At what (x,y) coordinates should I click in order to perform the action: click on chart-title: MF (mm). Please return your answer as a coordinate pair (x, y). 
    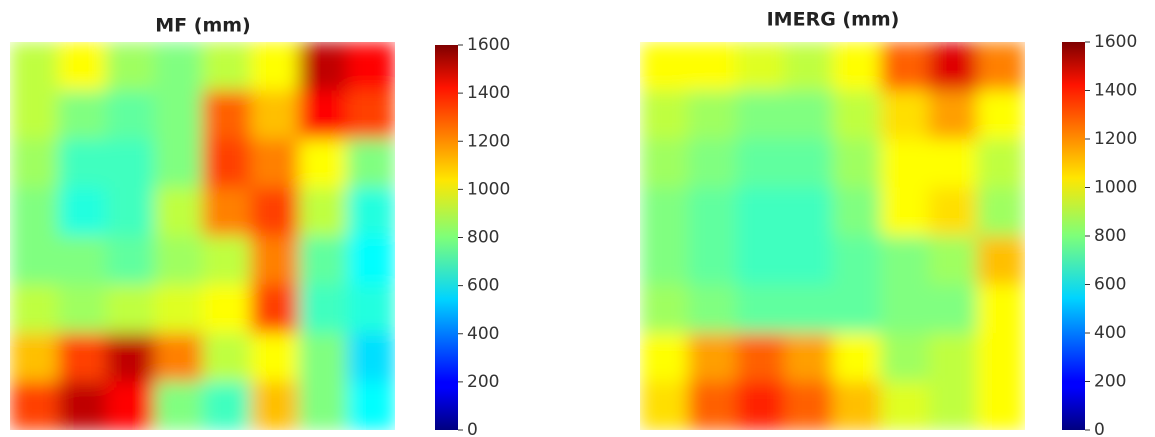
    Looking at the image, I should click on (202, 26).